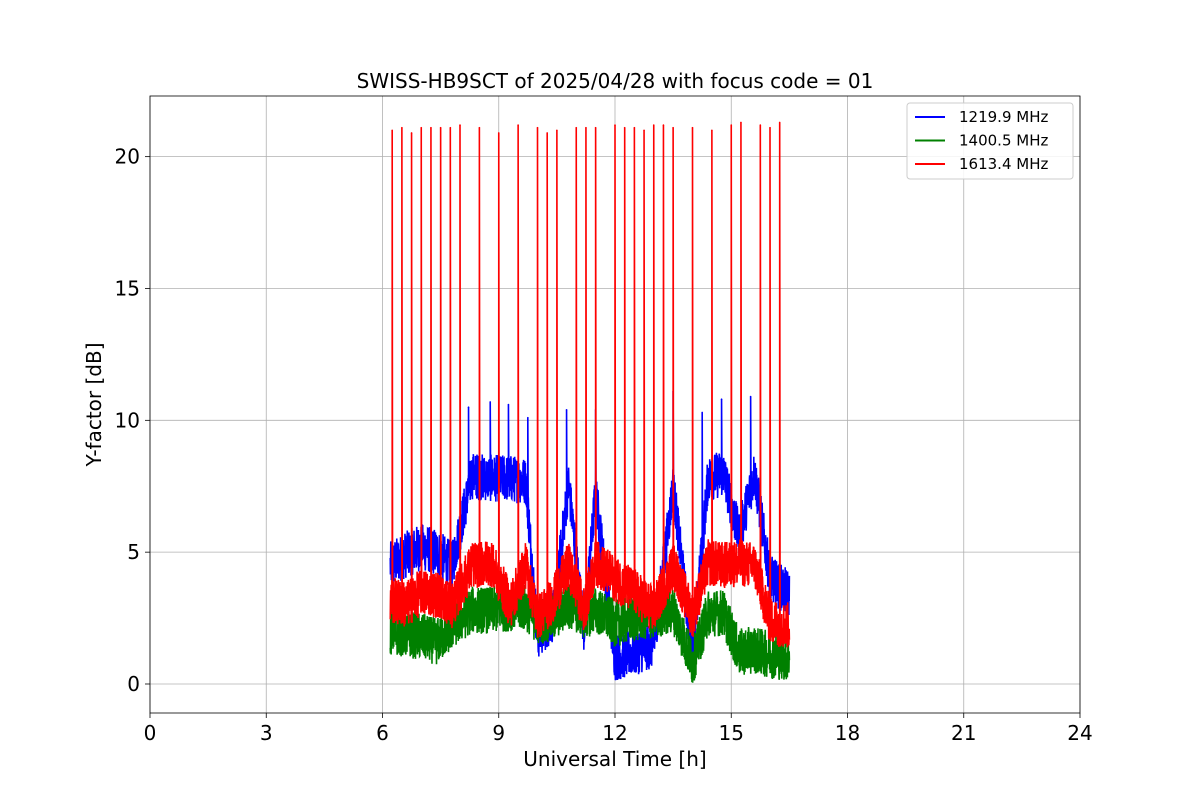 The image size is (1200, 800). Describe the element at coordinates (498, 733) in the screenshot. I see `x-tick-label: 9` at that location.